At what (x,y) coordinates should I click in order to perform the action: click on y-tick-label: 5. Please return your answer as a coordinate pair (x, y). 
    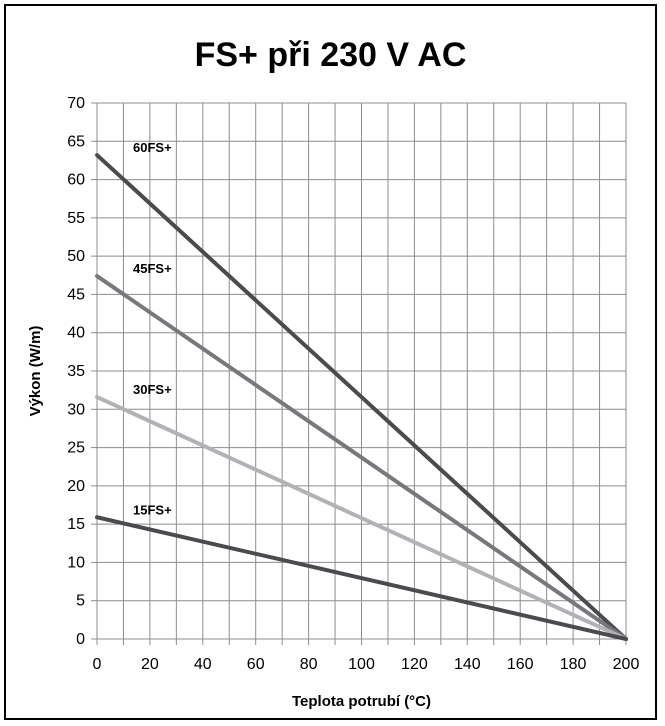
    Looking at the image, I should click on (80, 601).